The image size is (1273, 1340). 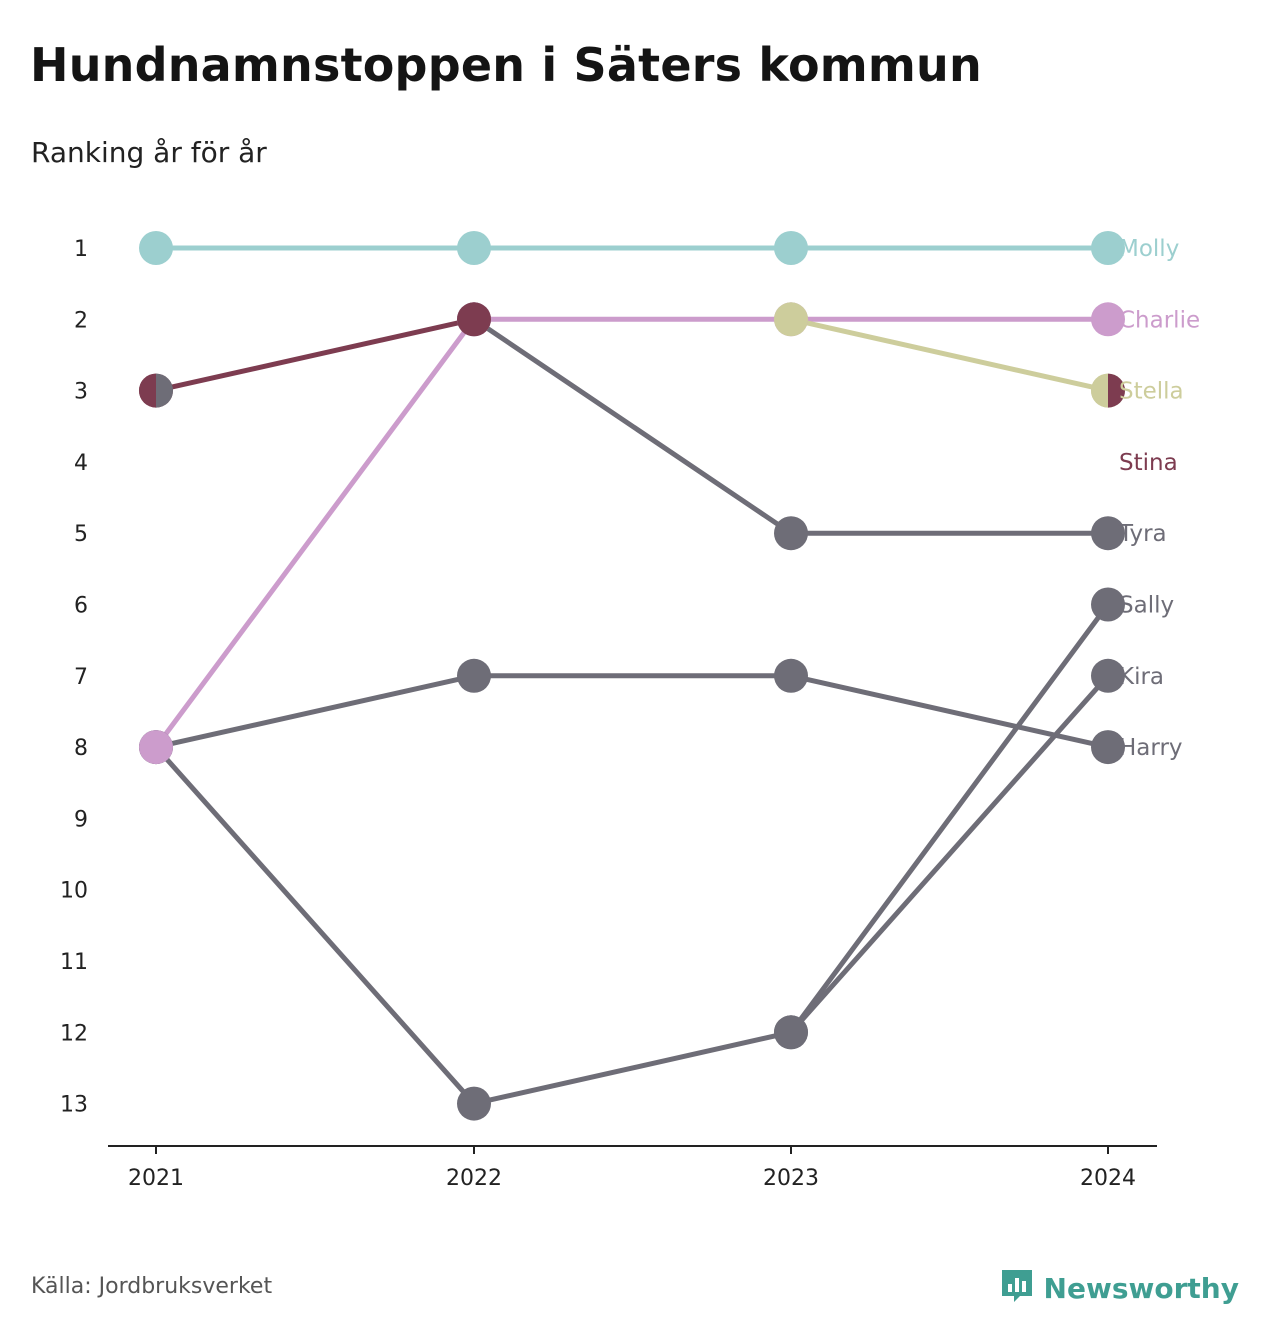 I want to click on chart-subtitle: Ranking år för år, so click(x=149, y=152).